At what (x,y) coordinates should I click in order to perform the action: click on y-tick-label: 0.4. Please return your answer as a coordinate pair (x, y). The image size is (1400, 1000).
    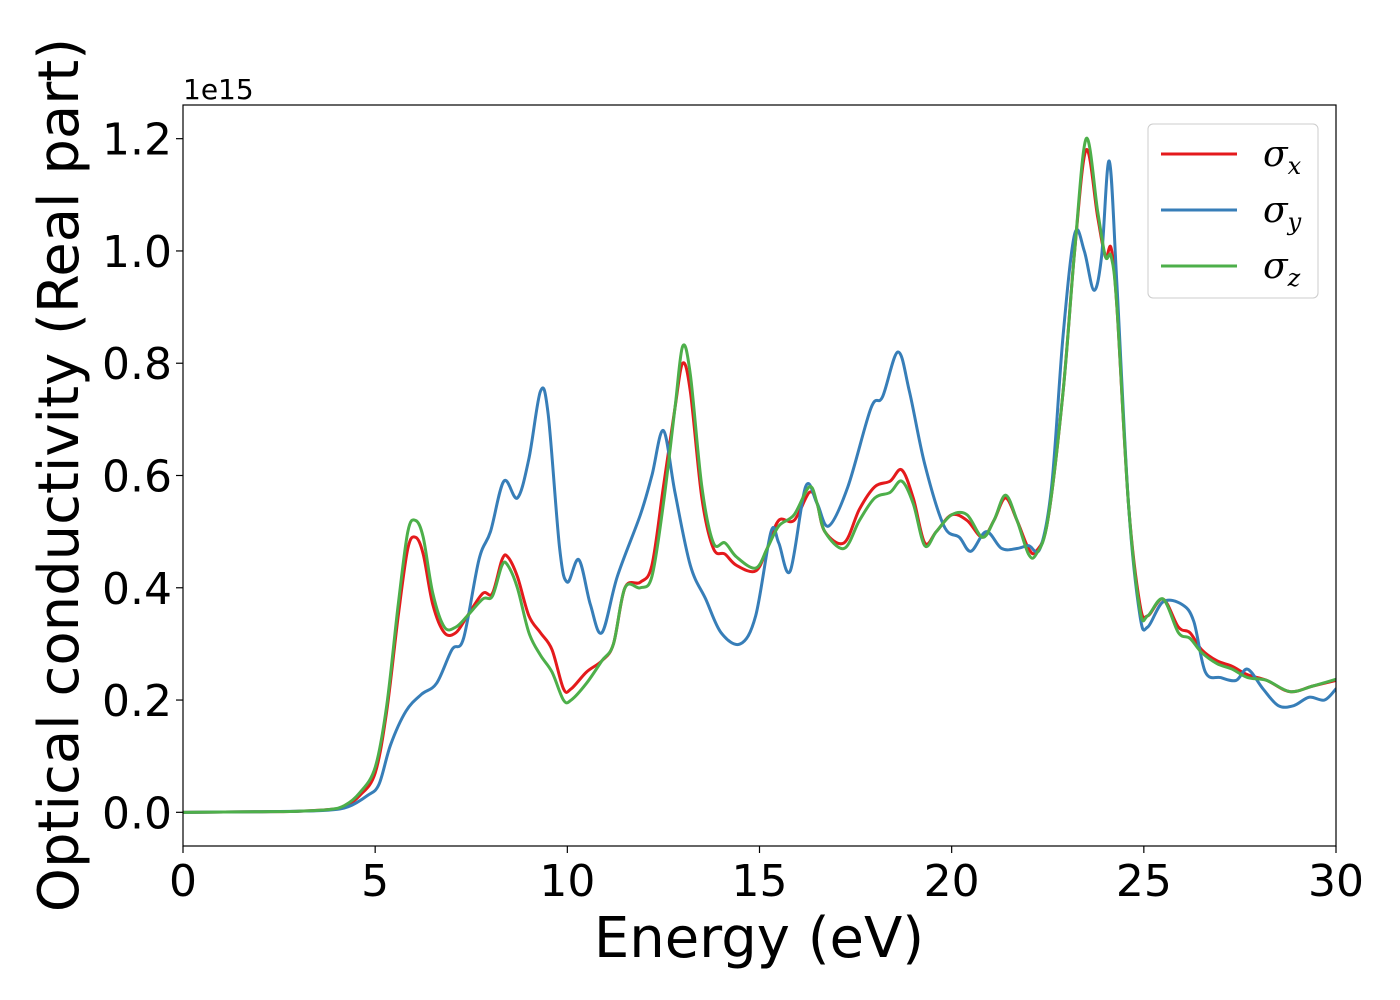
    Looking at the image, I should click on (137, 589).